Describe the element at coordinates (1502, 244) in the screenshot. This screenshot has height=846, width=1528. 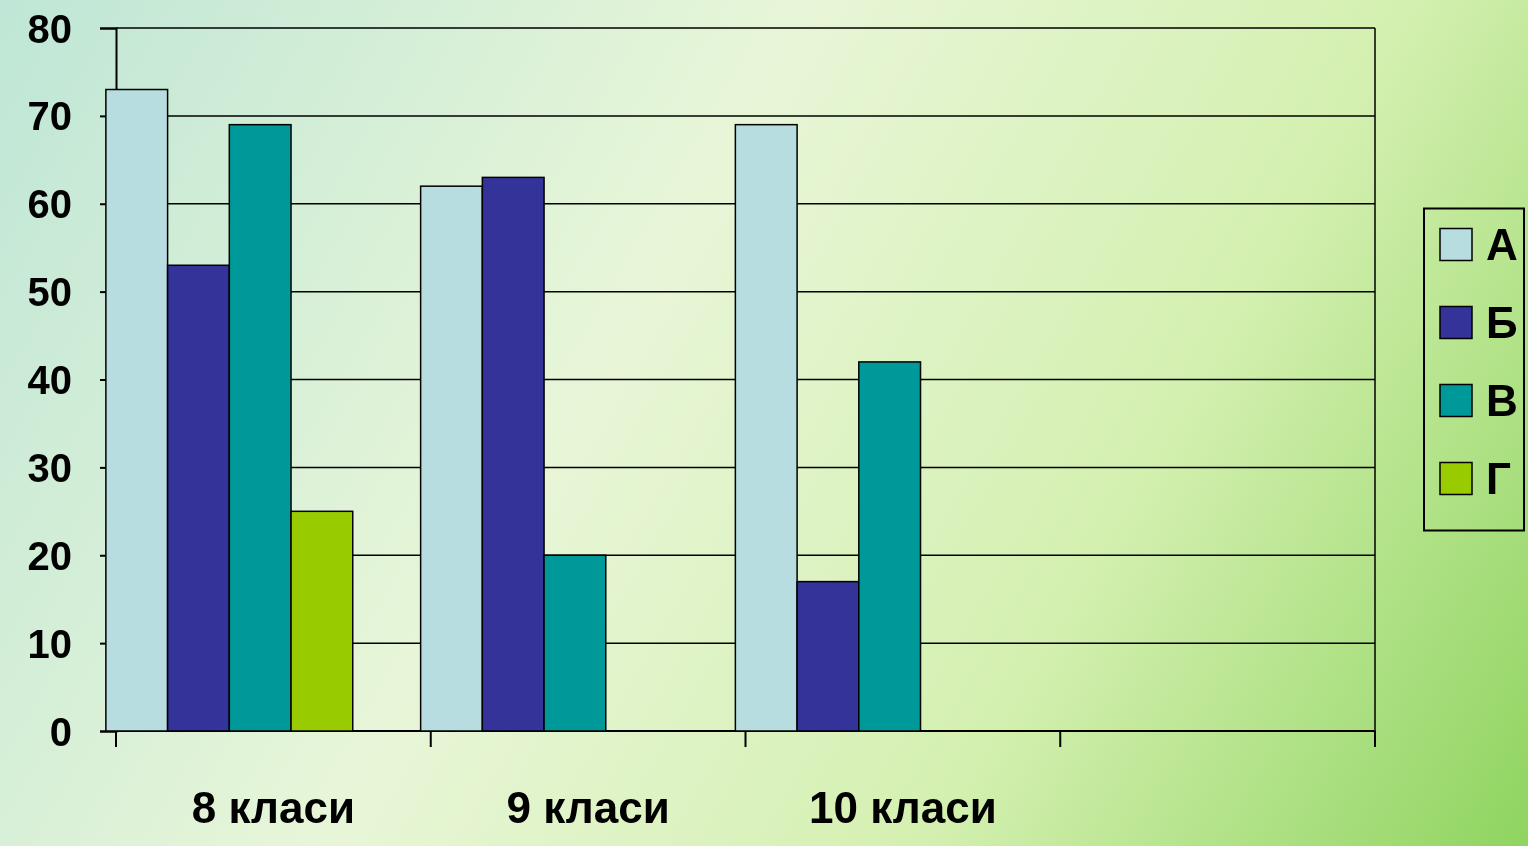
I see `legend-label: А` at that location.